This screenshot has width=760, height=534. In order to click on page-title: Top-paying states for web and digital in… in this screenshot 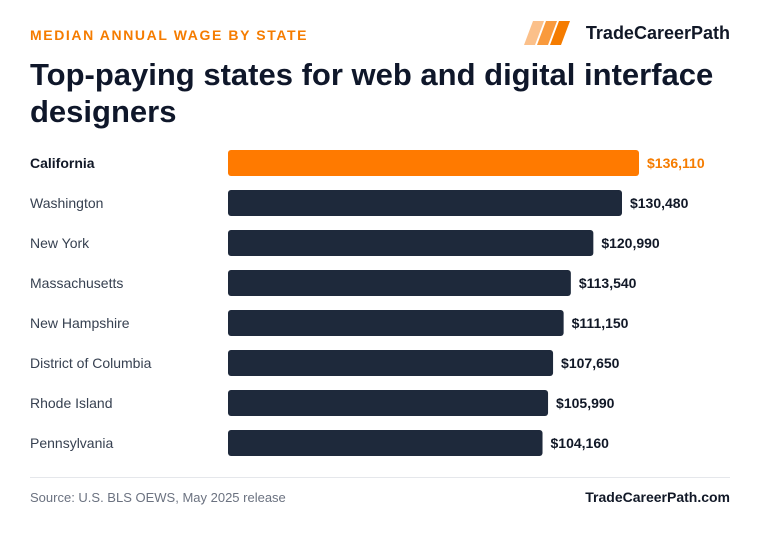, I will do `click(372, 93)`.